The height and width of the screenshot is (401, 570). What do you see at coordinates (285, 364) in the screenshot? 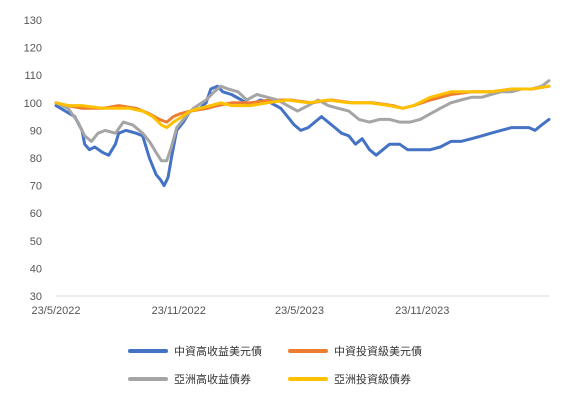
I see `legend: 中資高收益美元債 中資投資級美元債 亞洲高收益債券 亞洲投資級債券` at bounding box center [285, 364].